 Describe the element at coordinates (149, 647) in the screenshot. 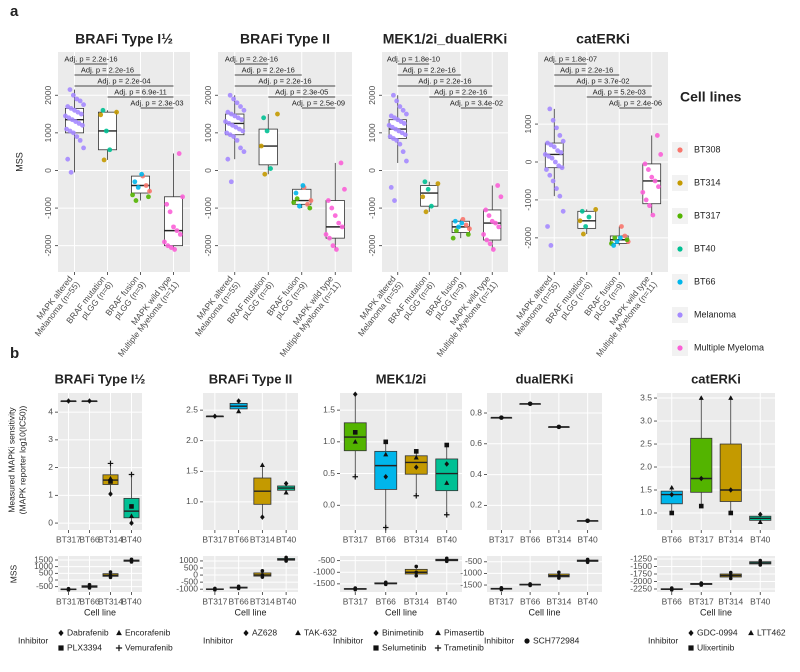

I see `legend-label: Vemurafenib` at that location.